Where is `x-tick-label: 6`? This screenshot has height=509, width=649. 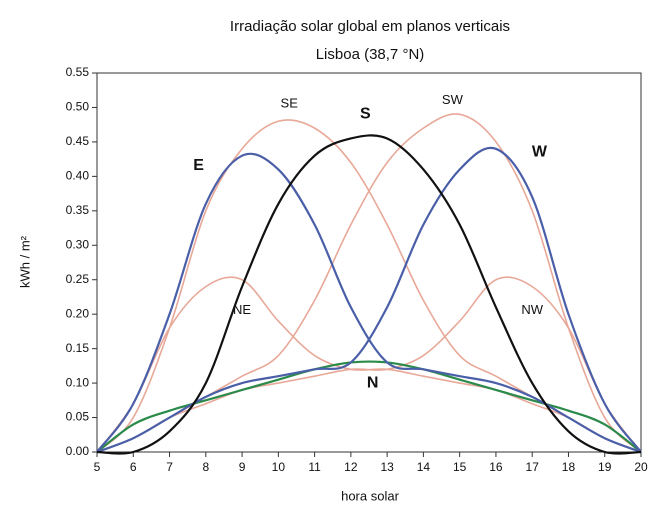 x-tick-label: 6 is located at coordinates (133, 467).